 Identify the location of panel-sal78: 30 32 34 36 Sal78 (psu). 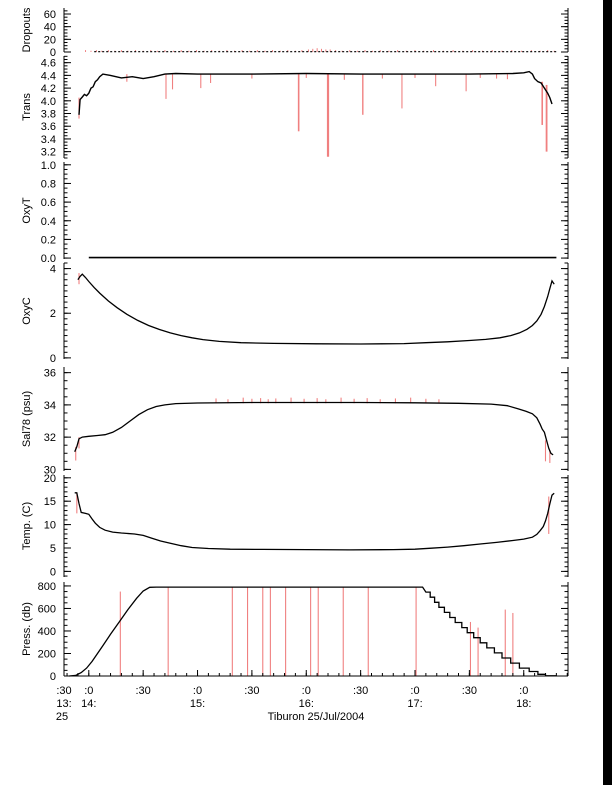
(295, 421).